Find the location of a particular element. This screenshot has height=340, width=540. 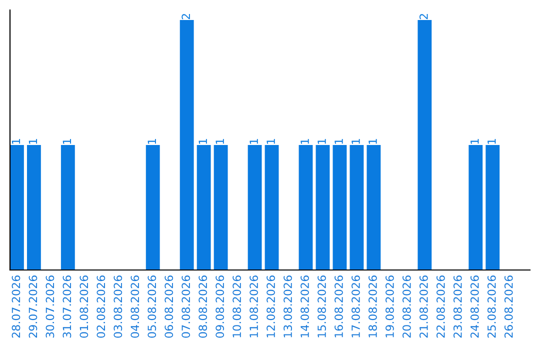

x-tick-label: 18.08.2026 is located at coordinates (372, 307).